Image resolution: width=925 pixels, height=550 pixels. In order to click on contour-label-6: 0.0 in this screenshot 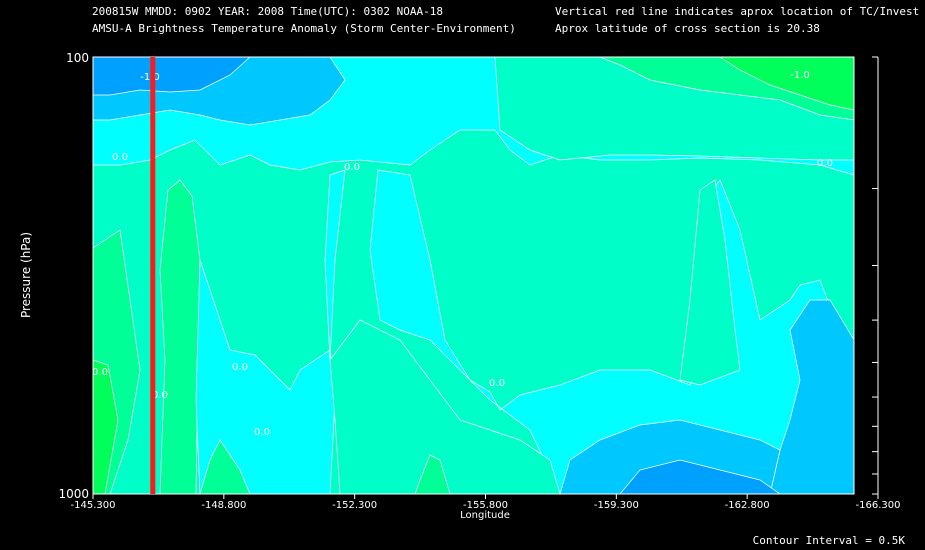, I will do `click(497, 383)`.